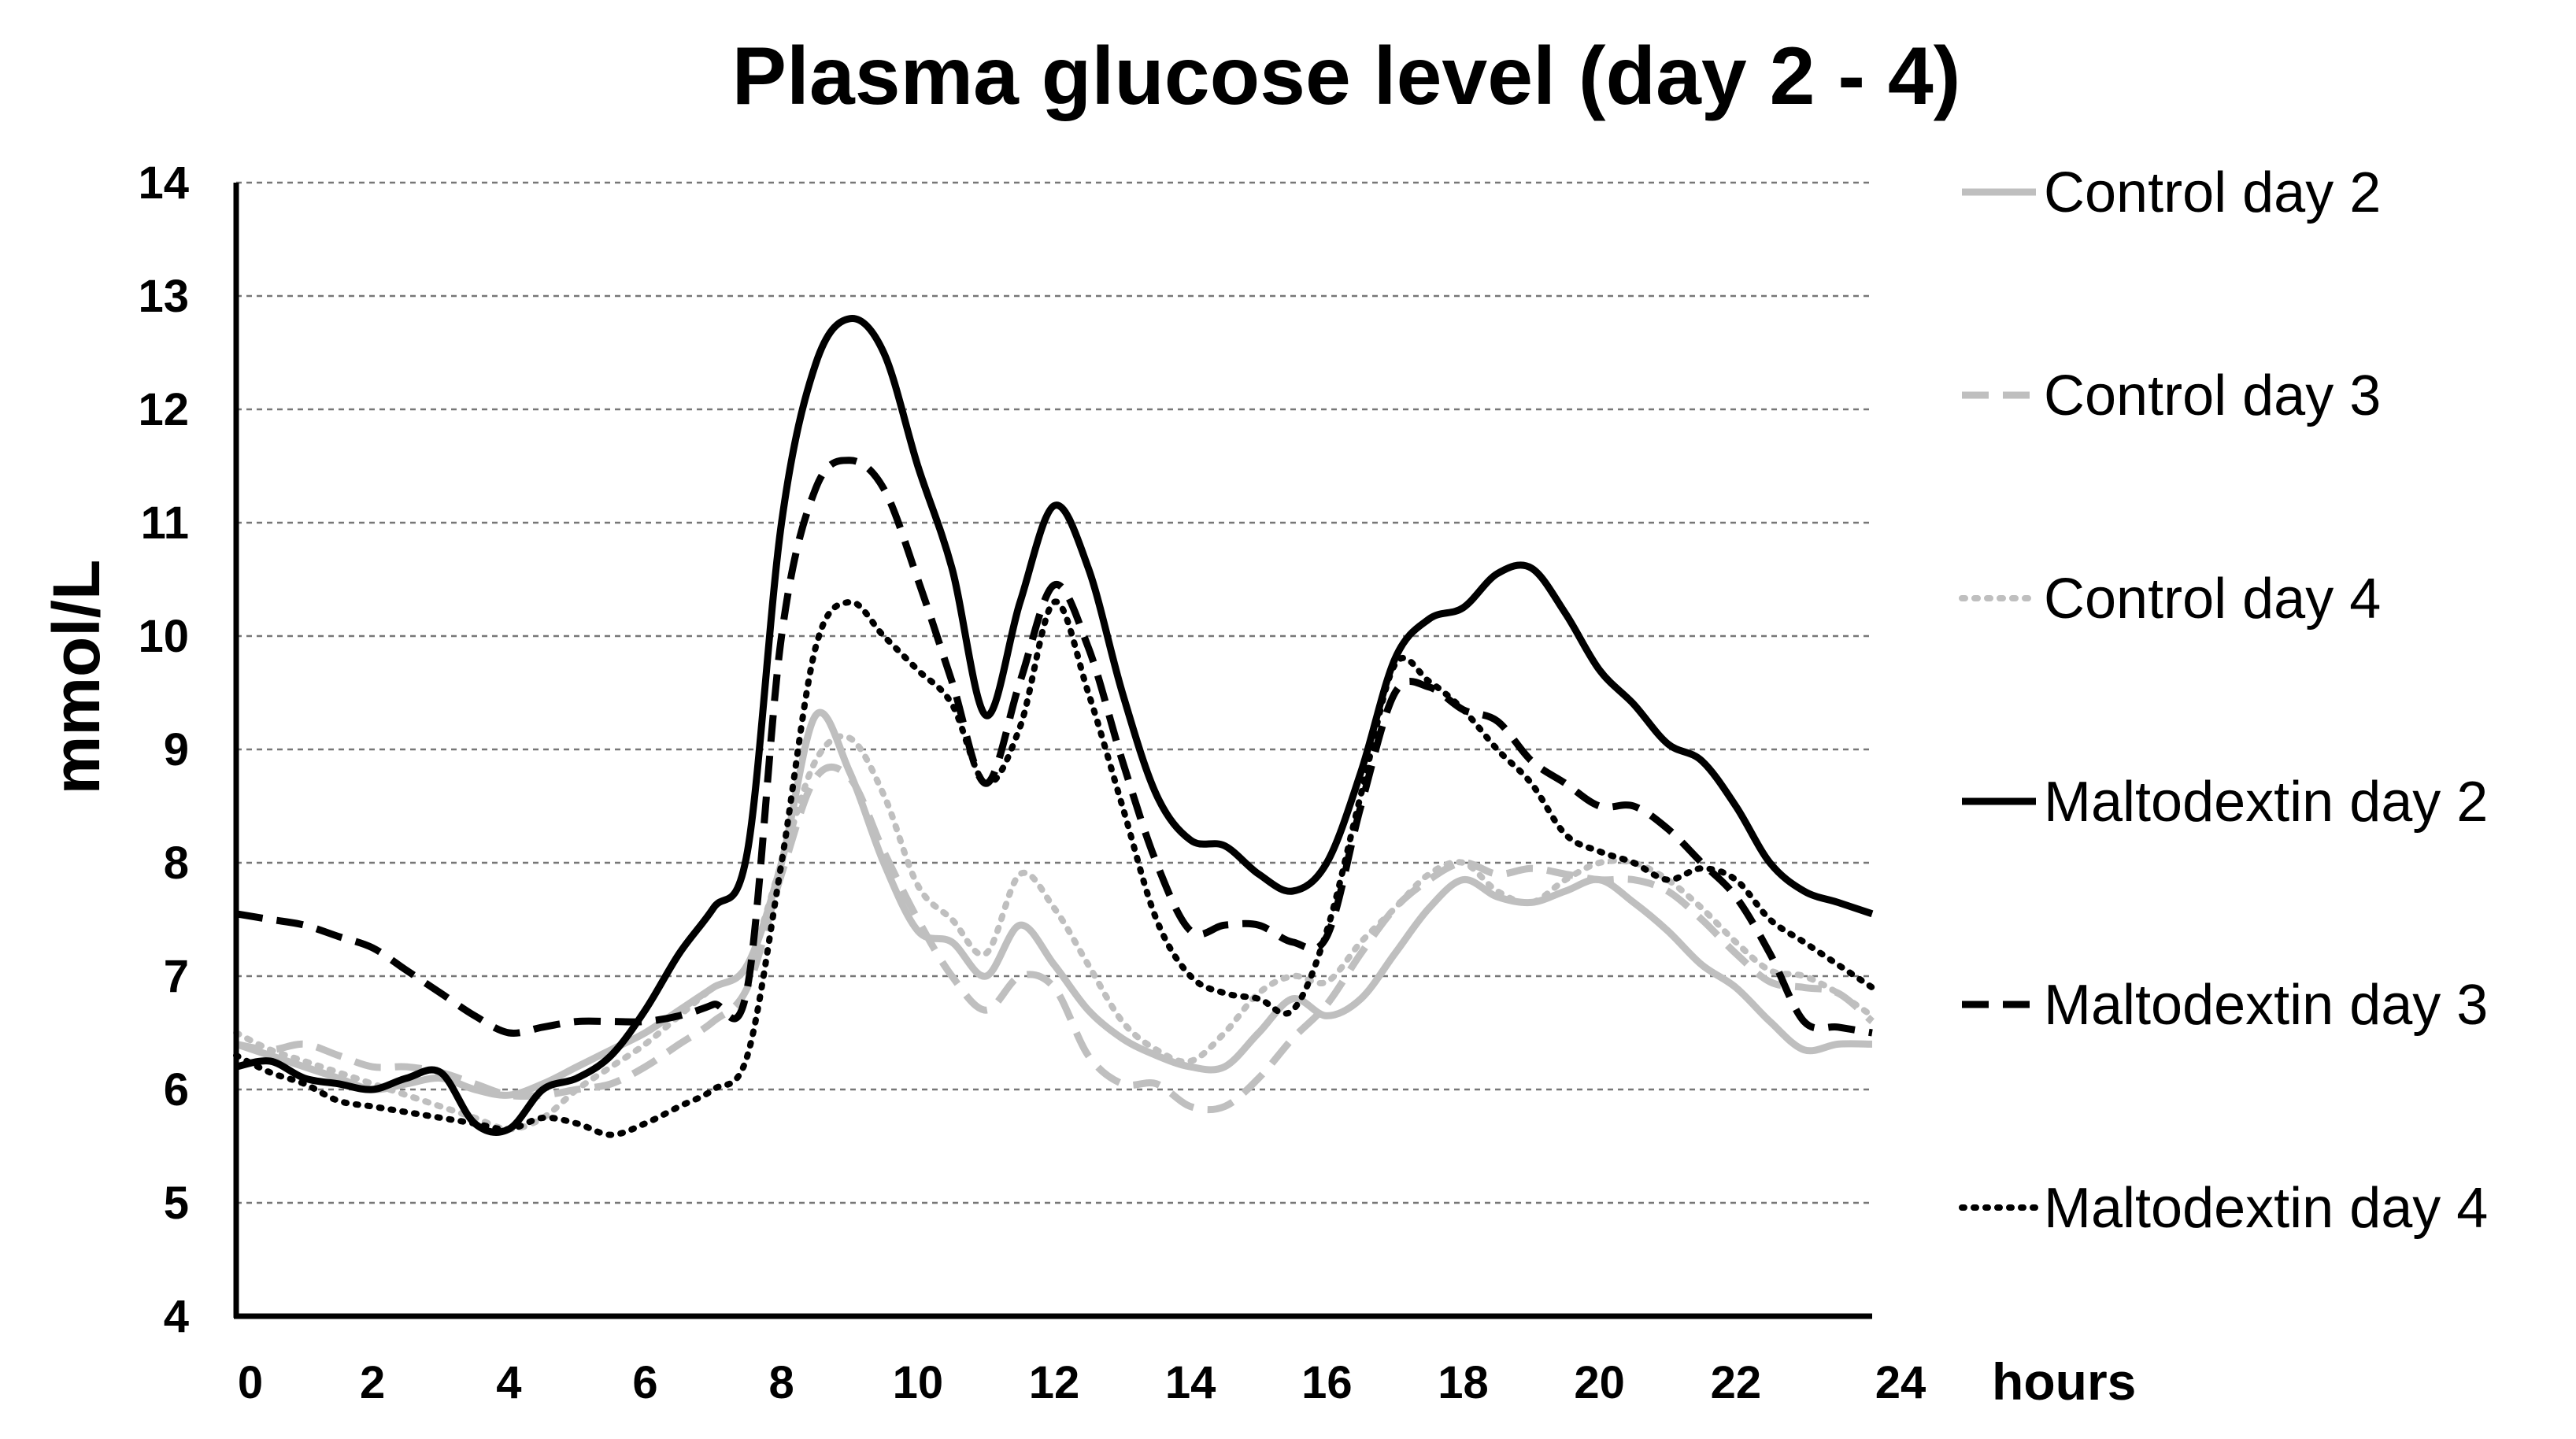 This screenshot has height=1439, width=2576. I want to click on legend-item-maltodextin-day-2: Maltodextin day 2, so click(2225, 802).